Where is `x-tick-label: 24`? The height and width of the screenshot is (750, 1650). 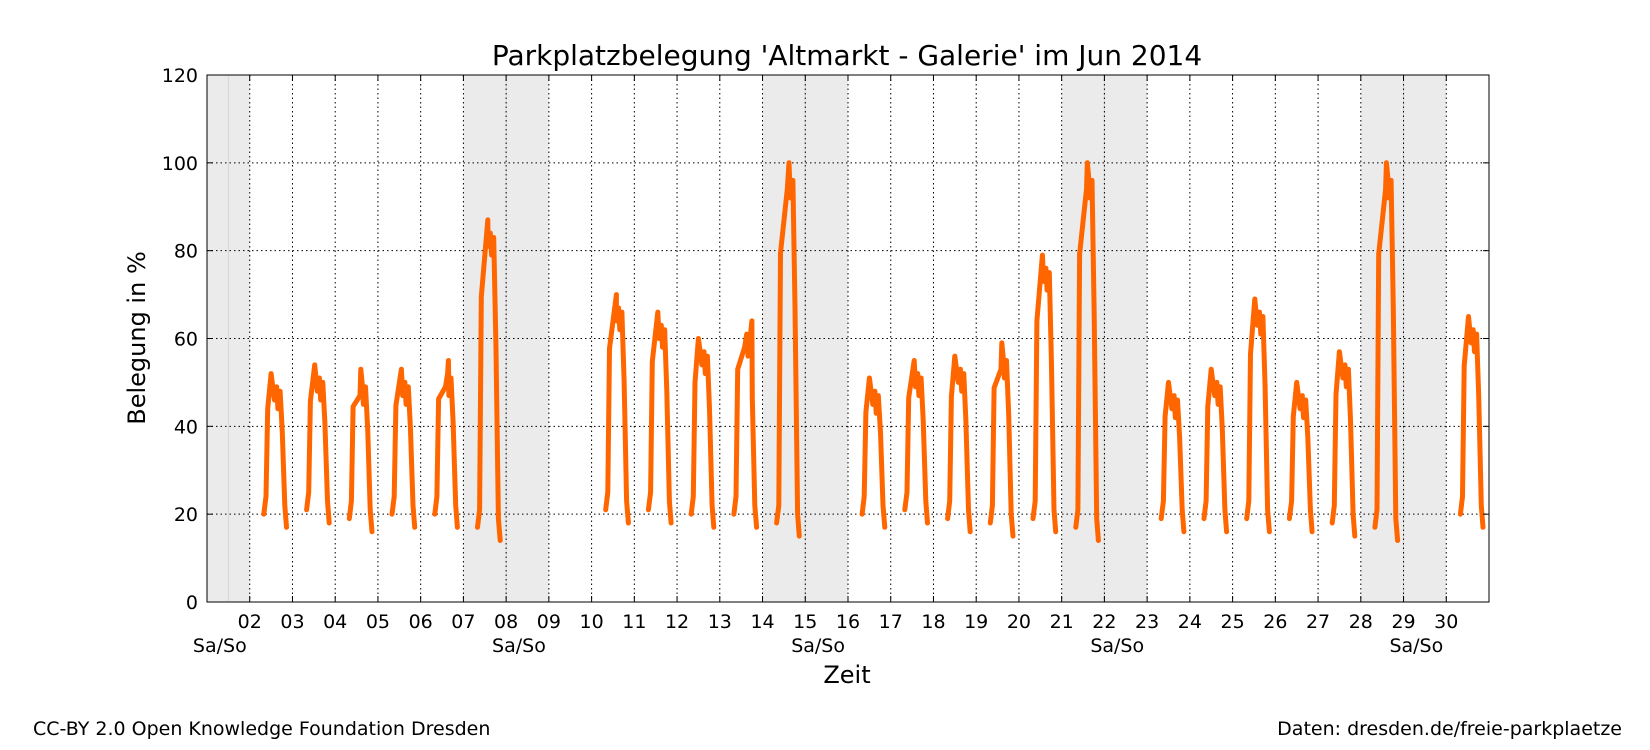
x-tick-label: 24 is located at coordinates (1190, 622).